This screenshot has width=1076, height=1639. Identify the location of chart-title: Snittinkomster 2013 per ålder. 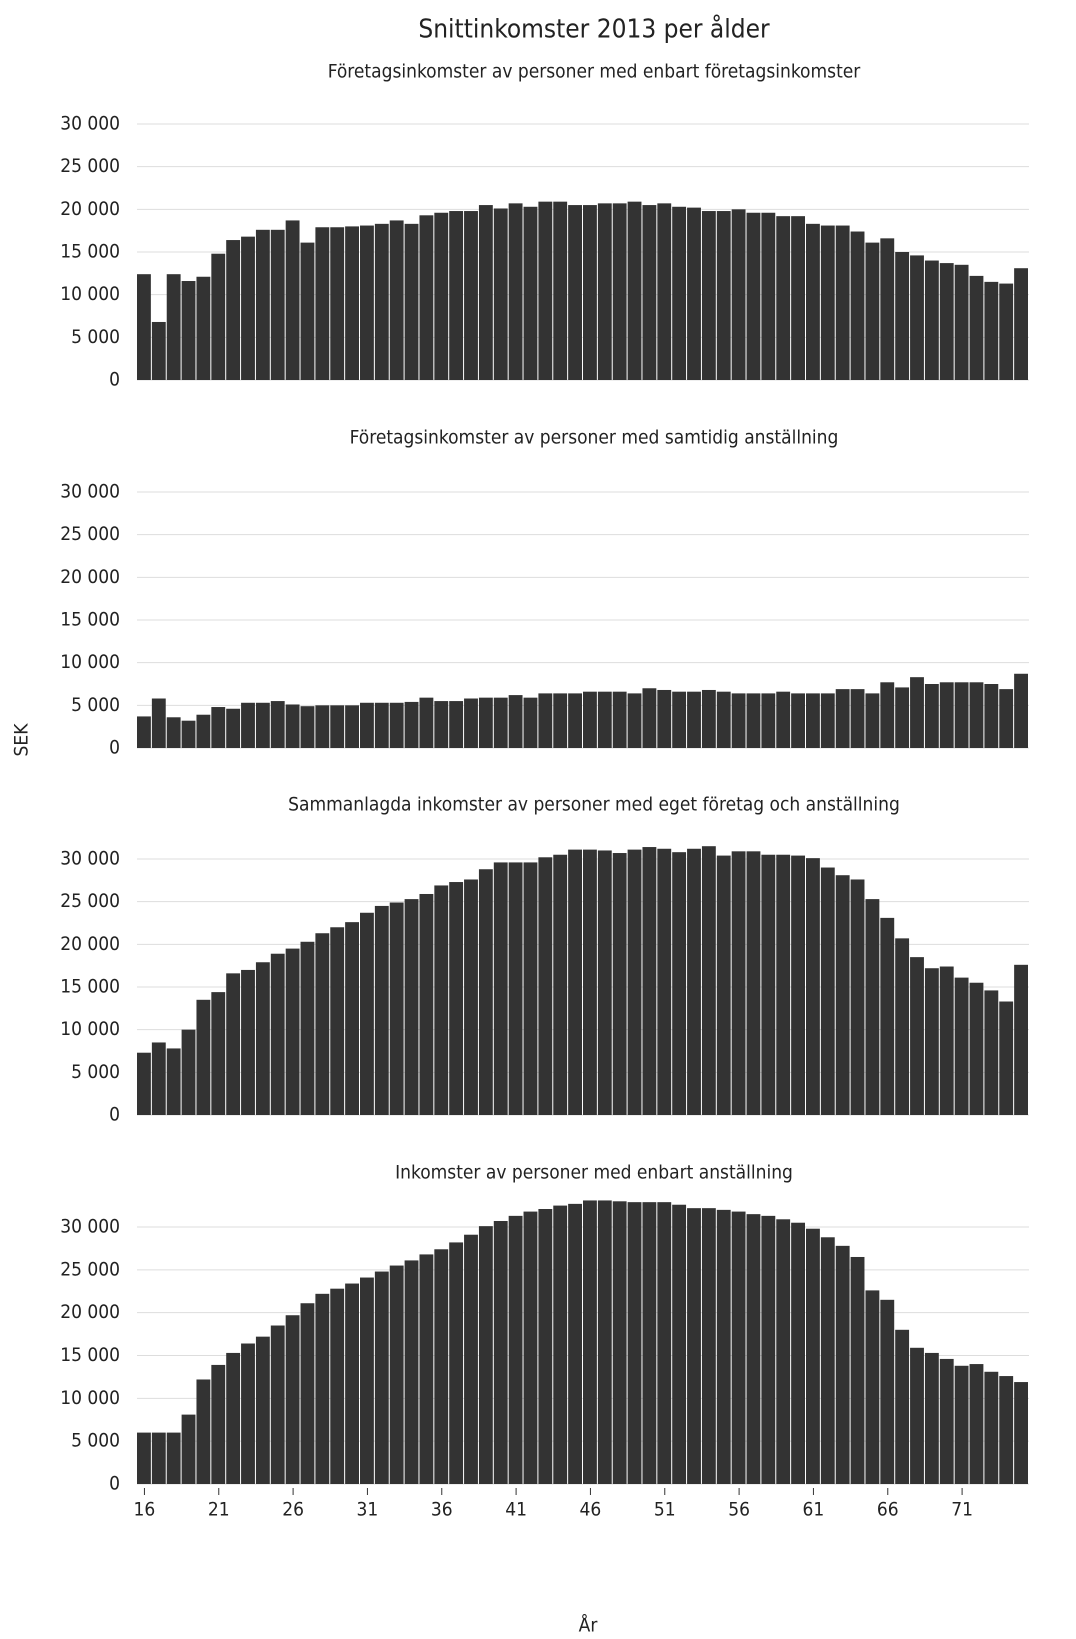
(594, 29).